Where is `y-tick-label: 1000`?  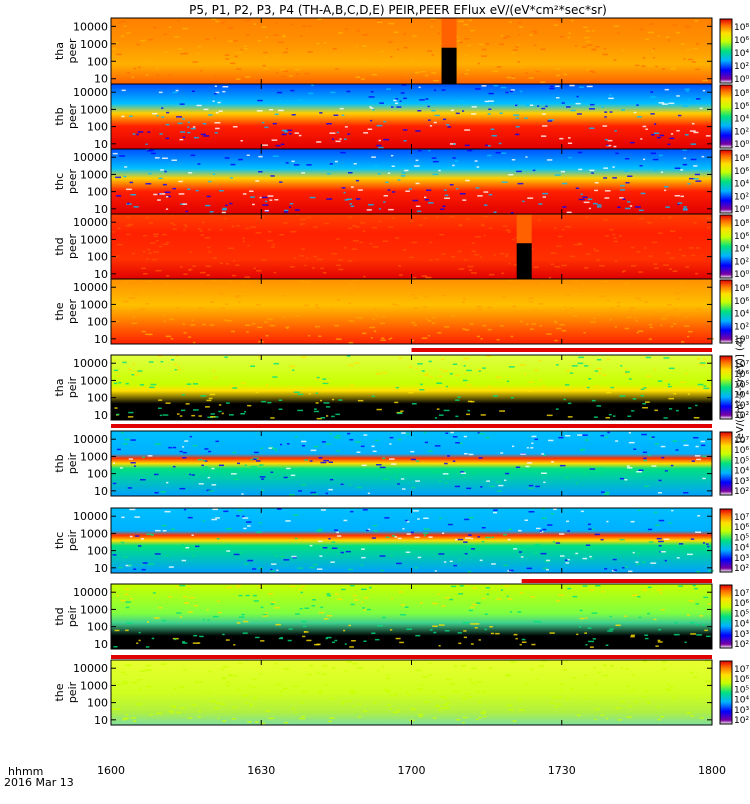
y-tick-label: 1000 is located at coordinates (94, 533).